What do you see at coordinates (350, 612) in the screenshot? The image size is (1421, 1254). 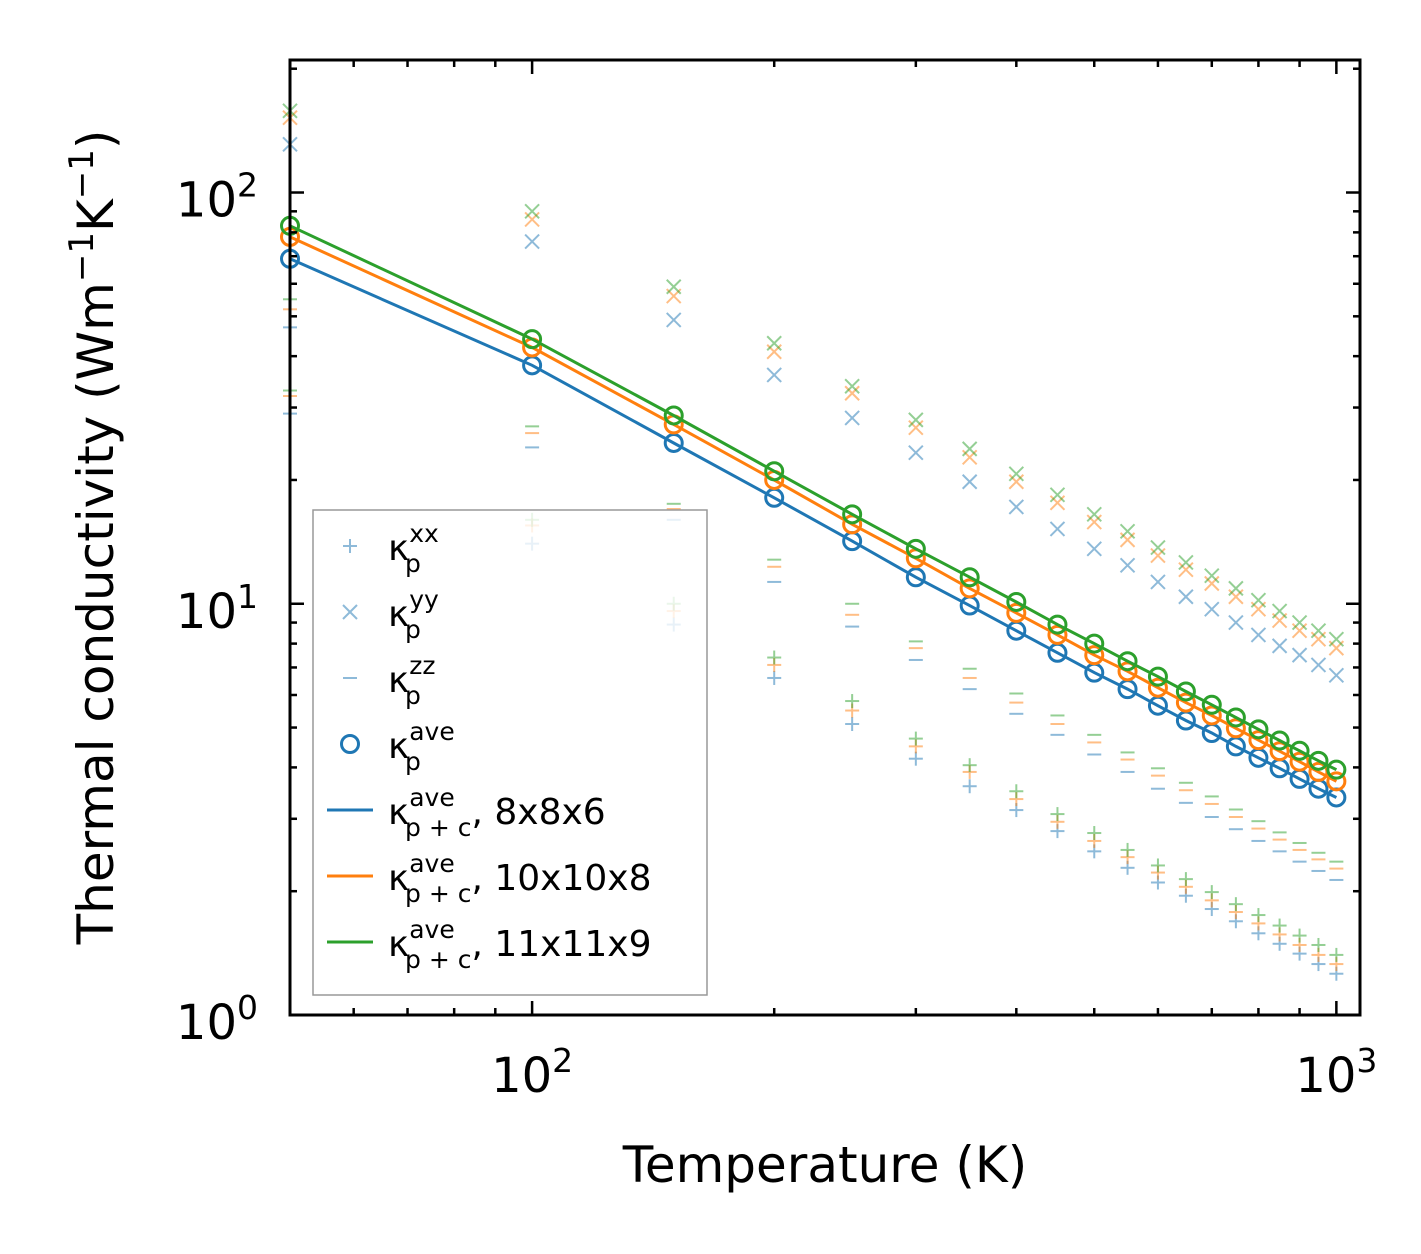 I see `legend-marker-cross-b` at bounding box center [350, 612].